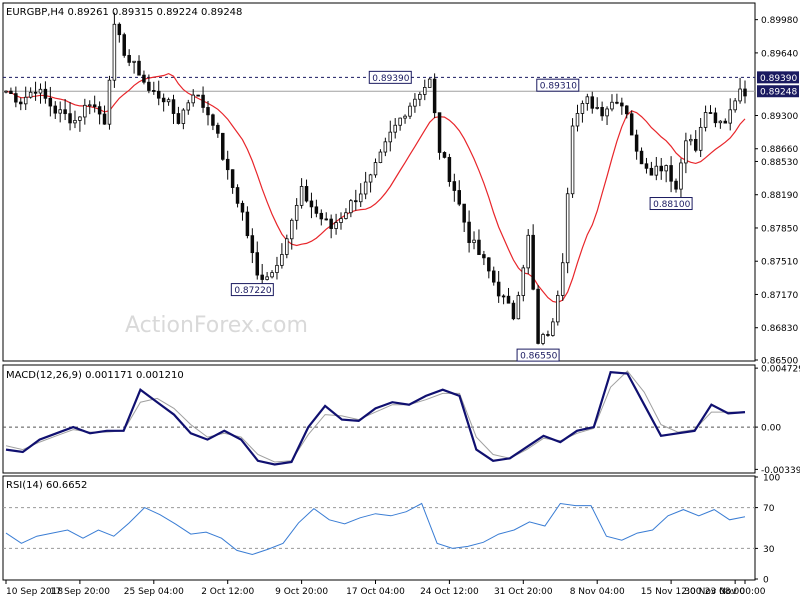 The image size is (800, 600). Describe the element at coordinates (779, 21) in the screenshot. I see `price-tick-label: 0.89980` at that location.